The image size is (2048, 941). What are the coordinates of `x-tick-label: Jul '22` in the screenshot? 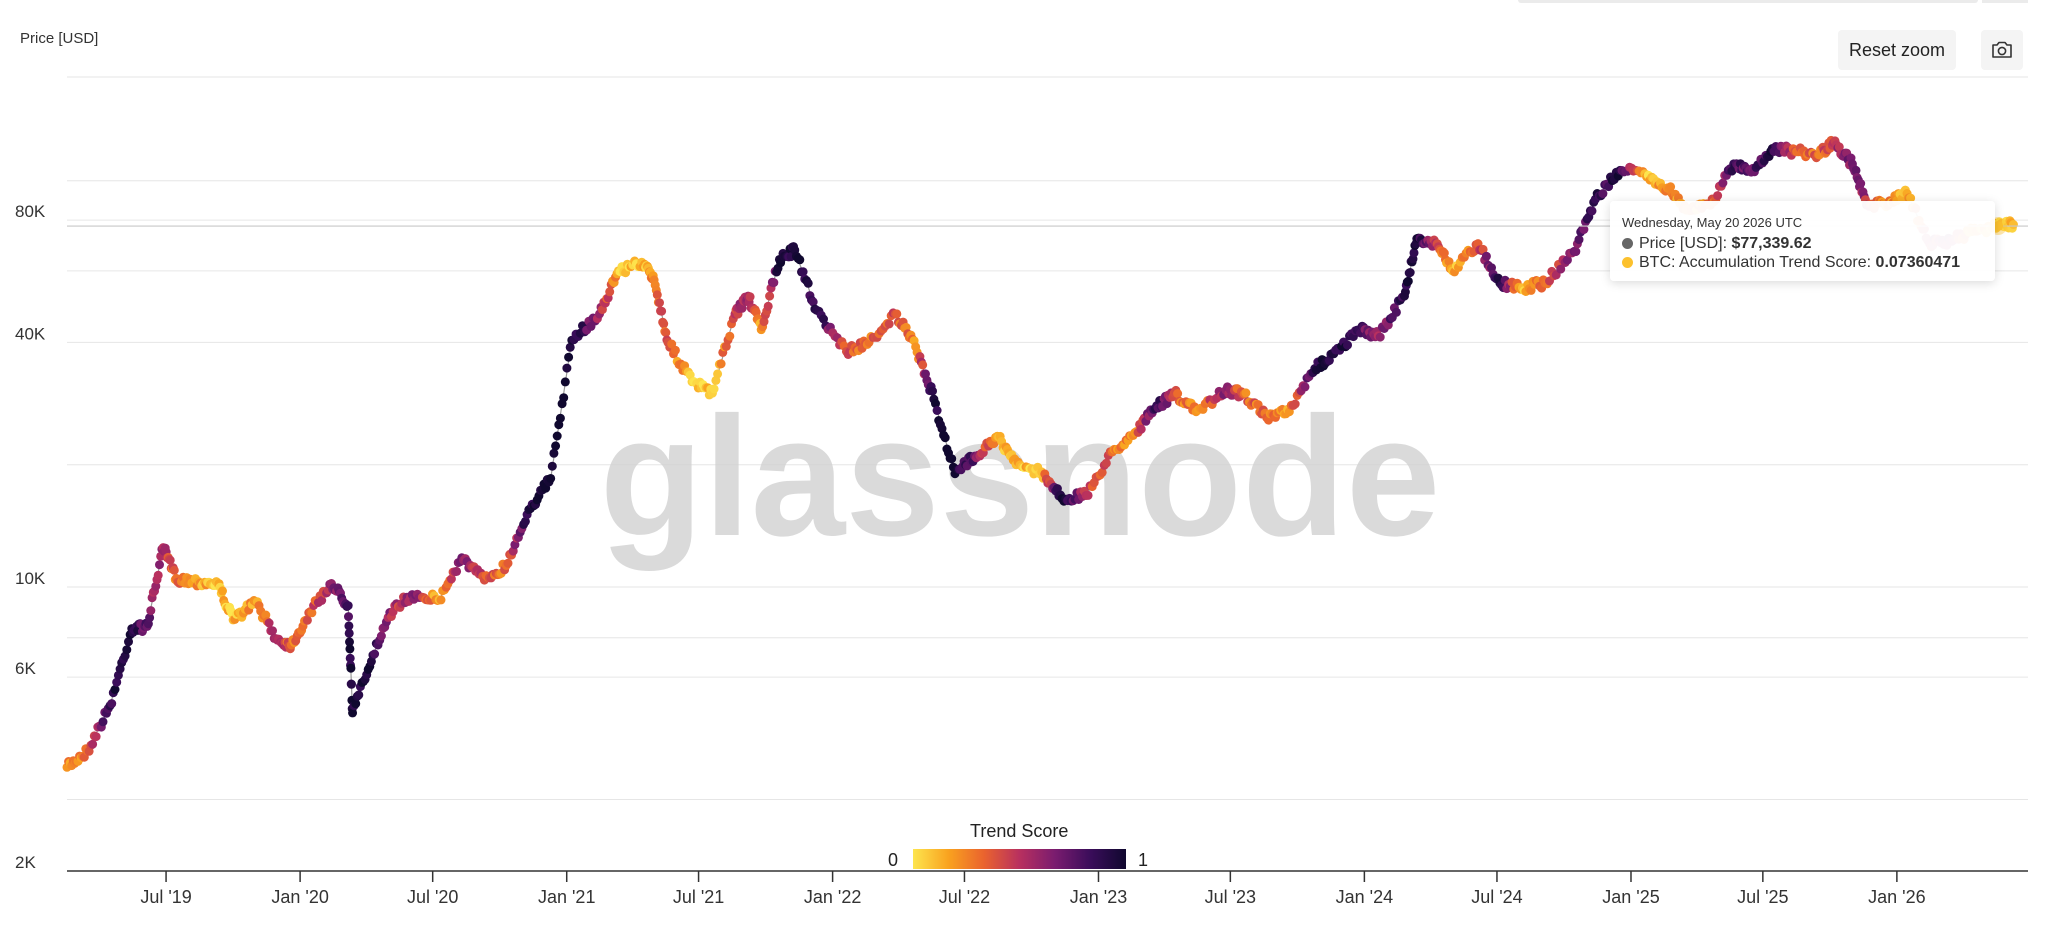 It's located at (964, 897).